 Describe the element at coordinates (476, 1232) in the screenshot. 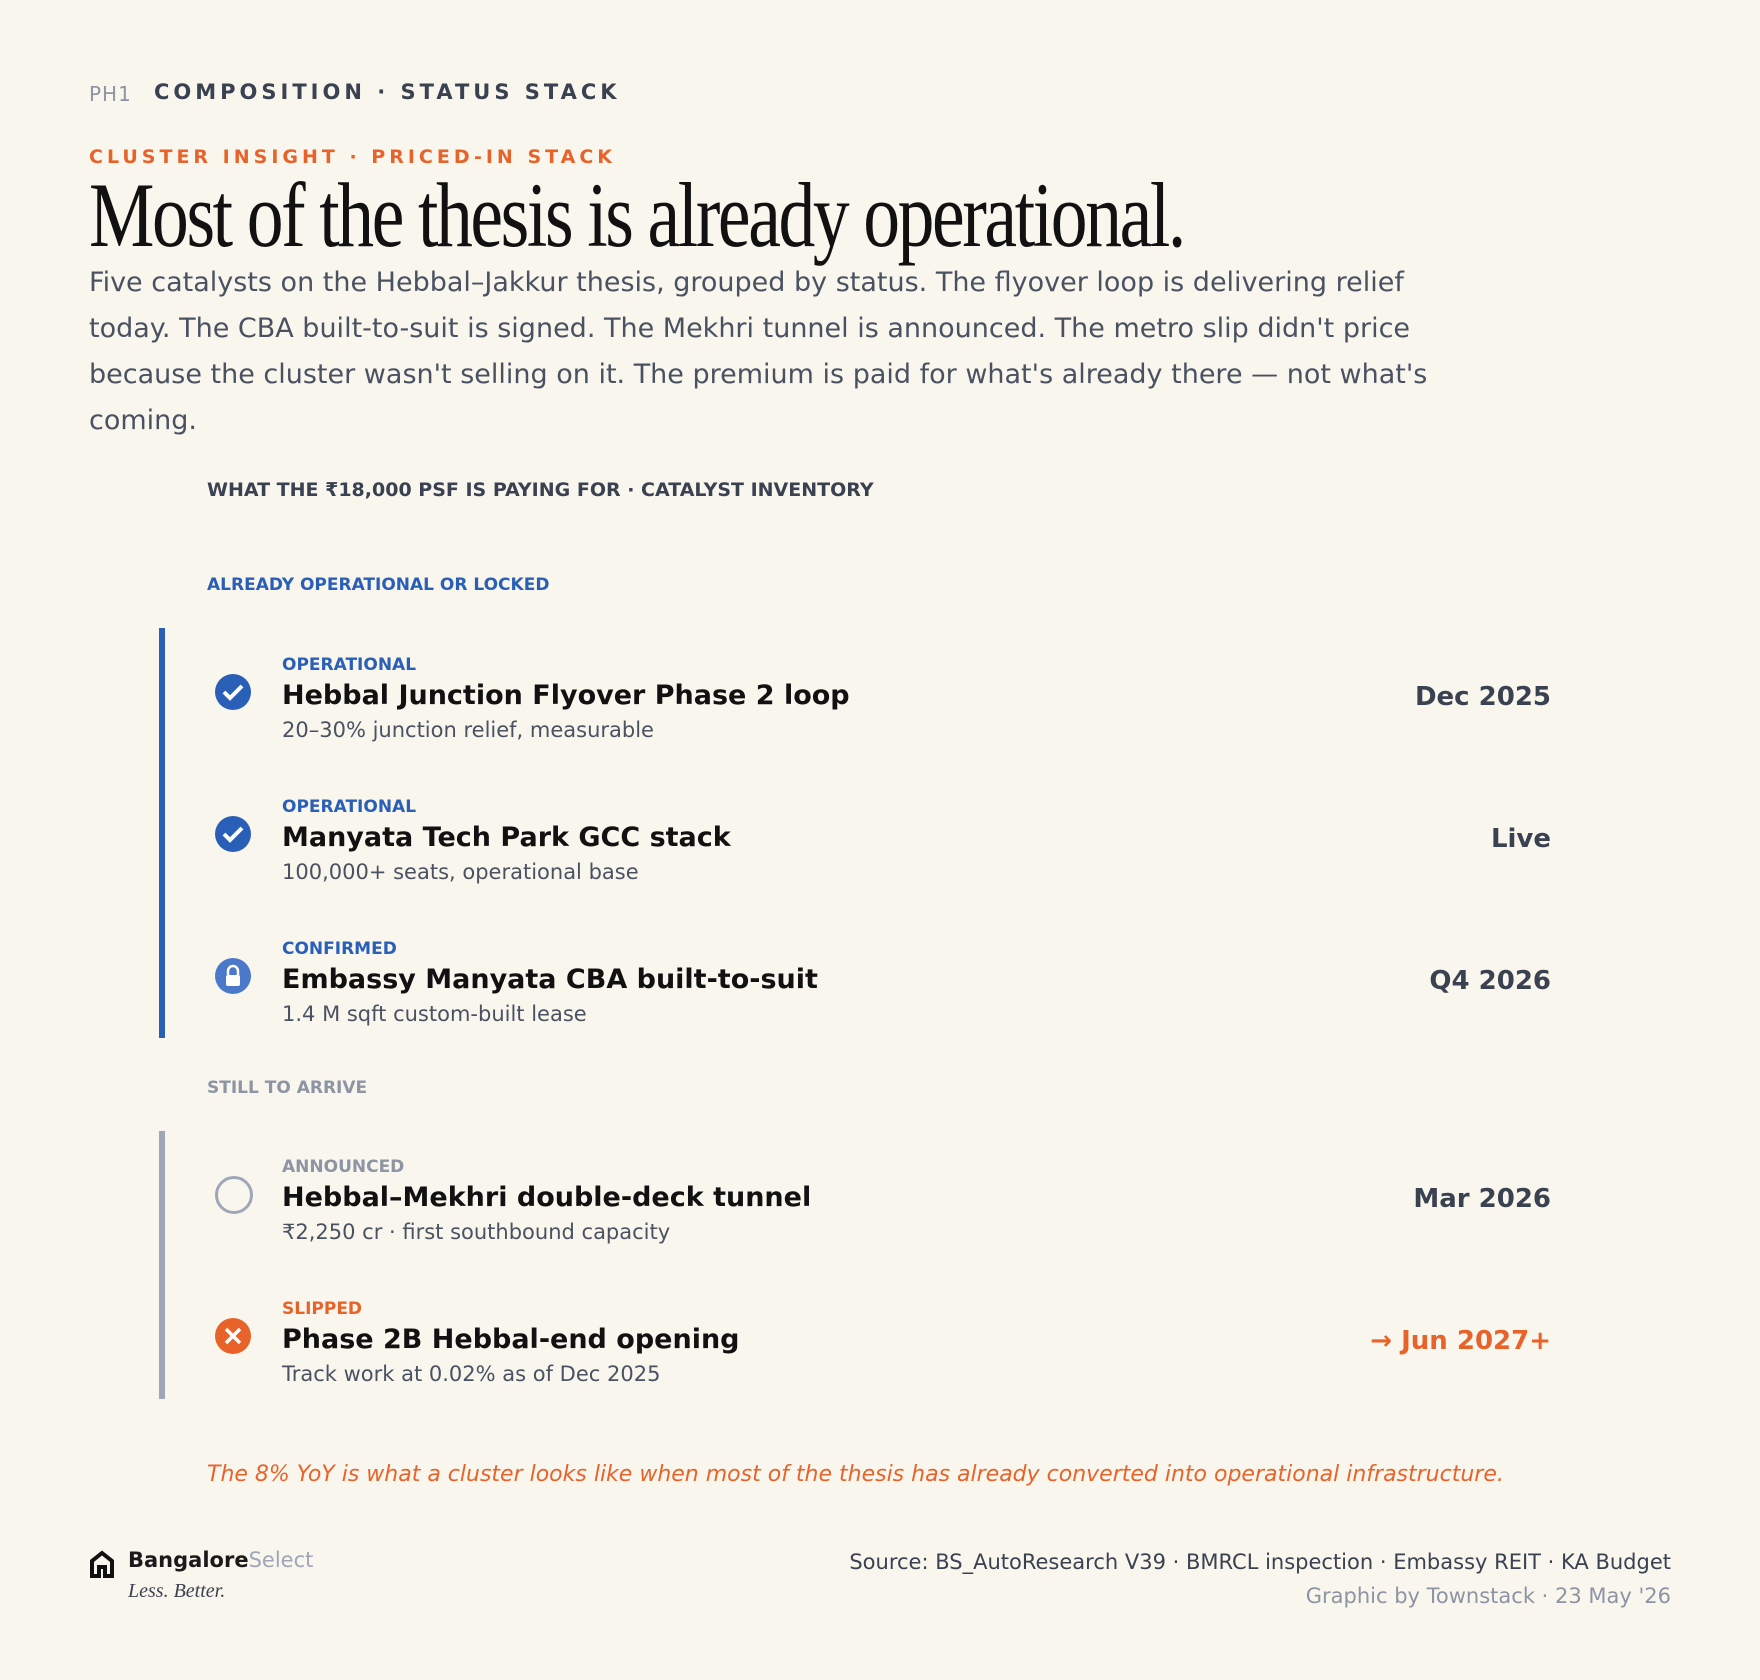

I see `item-detail: ₹2,250 cr · first southbound capacity` at that location.